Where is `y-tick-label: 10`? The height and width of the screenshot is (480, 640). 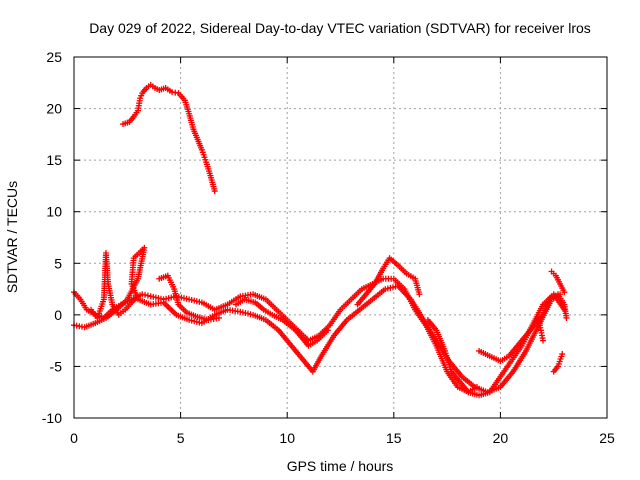
y-tick-label: 10 is located at coordinates (54, 212).